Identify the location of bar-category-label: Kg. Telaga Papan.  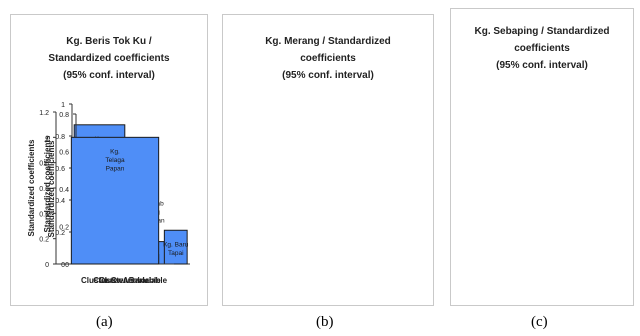
(115, 160).